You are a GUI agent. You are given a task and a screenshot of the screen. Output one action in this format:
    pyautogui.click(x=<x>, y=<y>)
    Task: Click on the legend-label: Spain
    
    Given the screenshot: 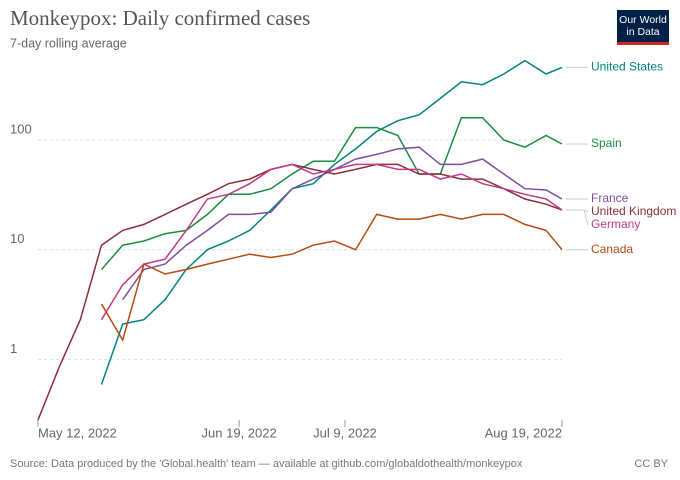 What is the action you would take?
    pyautogui.click(x=606, y=143)
    